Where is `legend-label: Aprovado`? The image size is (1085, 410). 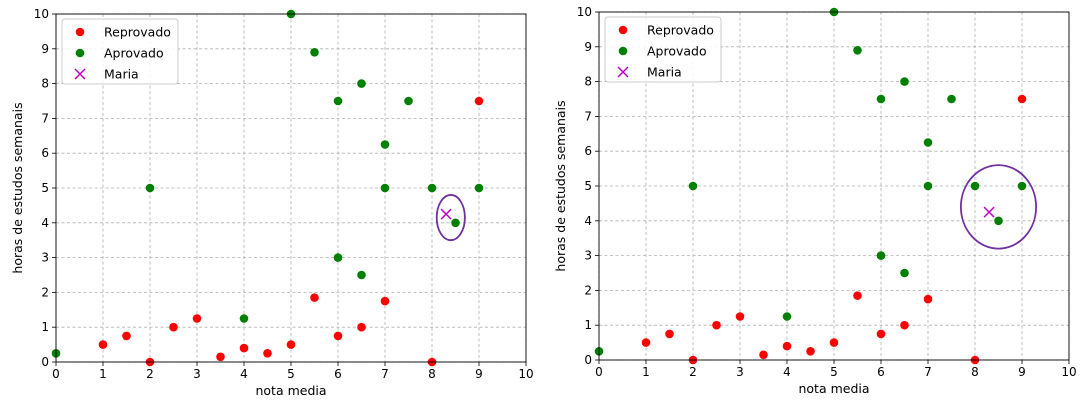
legend-label: Aprovado is located at coordinates (134, 53).